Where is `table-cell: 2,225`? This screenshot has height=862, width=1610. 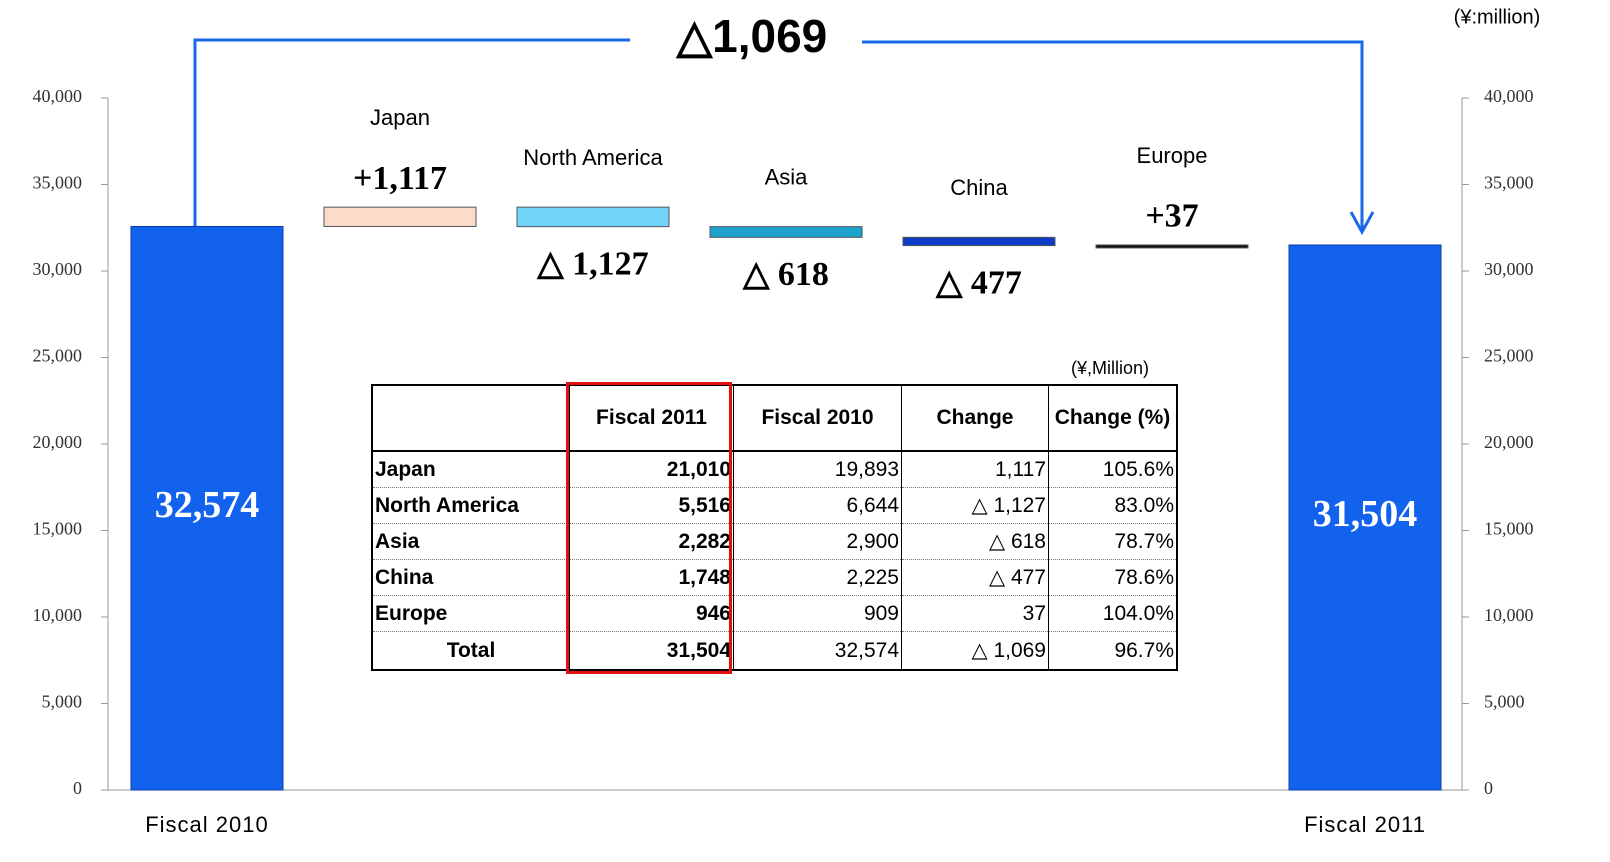 table-cell: 2,225 is located at coordinates (817, 577).